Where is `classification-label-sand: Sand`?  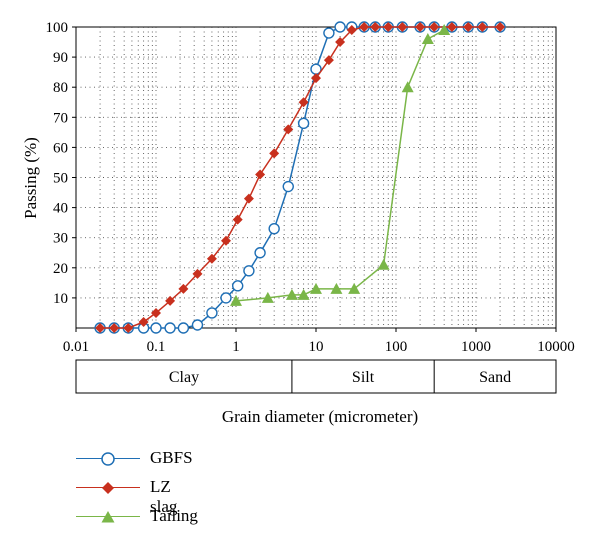
classification-label-sand: Sand is located at coordinates (495, 377).